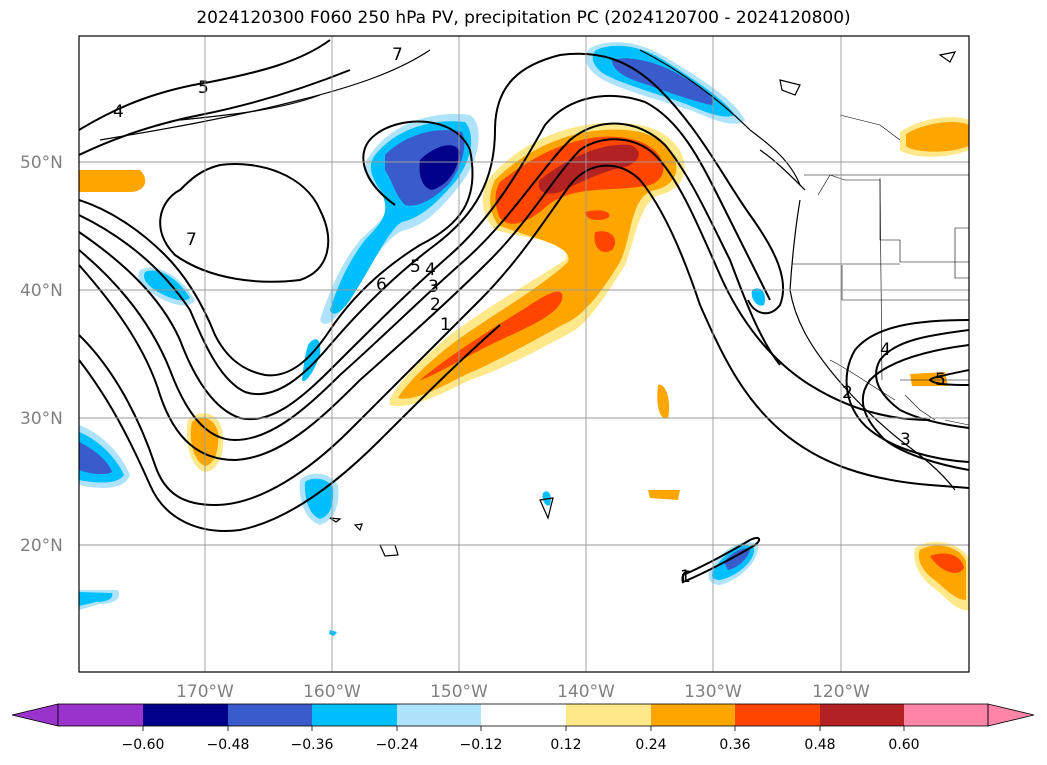 This screenshot has height=765, width=1047. I want to click on colorbar-tick-label: −0.12, so click(481, 745).